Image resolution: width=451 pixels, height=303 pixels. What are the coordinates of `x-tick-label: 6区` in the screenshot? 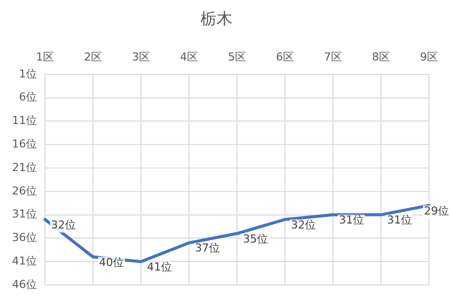 It's located at (285, 57).